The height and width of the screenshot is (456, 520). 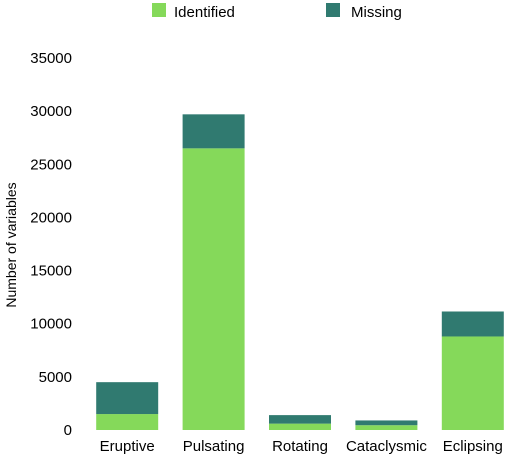 What do you see at coordinates (300, 426) in the screenshot?
I see `bar-identified-rotating` at bounding box center [300, 426].